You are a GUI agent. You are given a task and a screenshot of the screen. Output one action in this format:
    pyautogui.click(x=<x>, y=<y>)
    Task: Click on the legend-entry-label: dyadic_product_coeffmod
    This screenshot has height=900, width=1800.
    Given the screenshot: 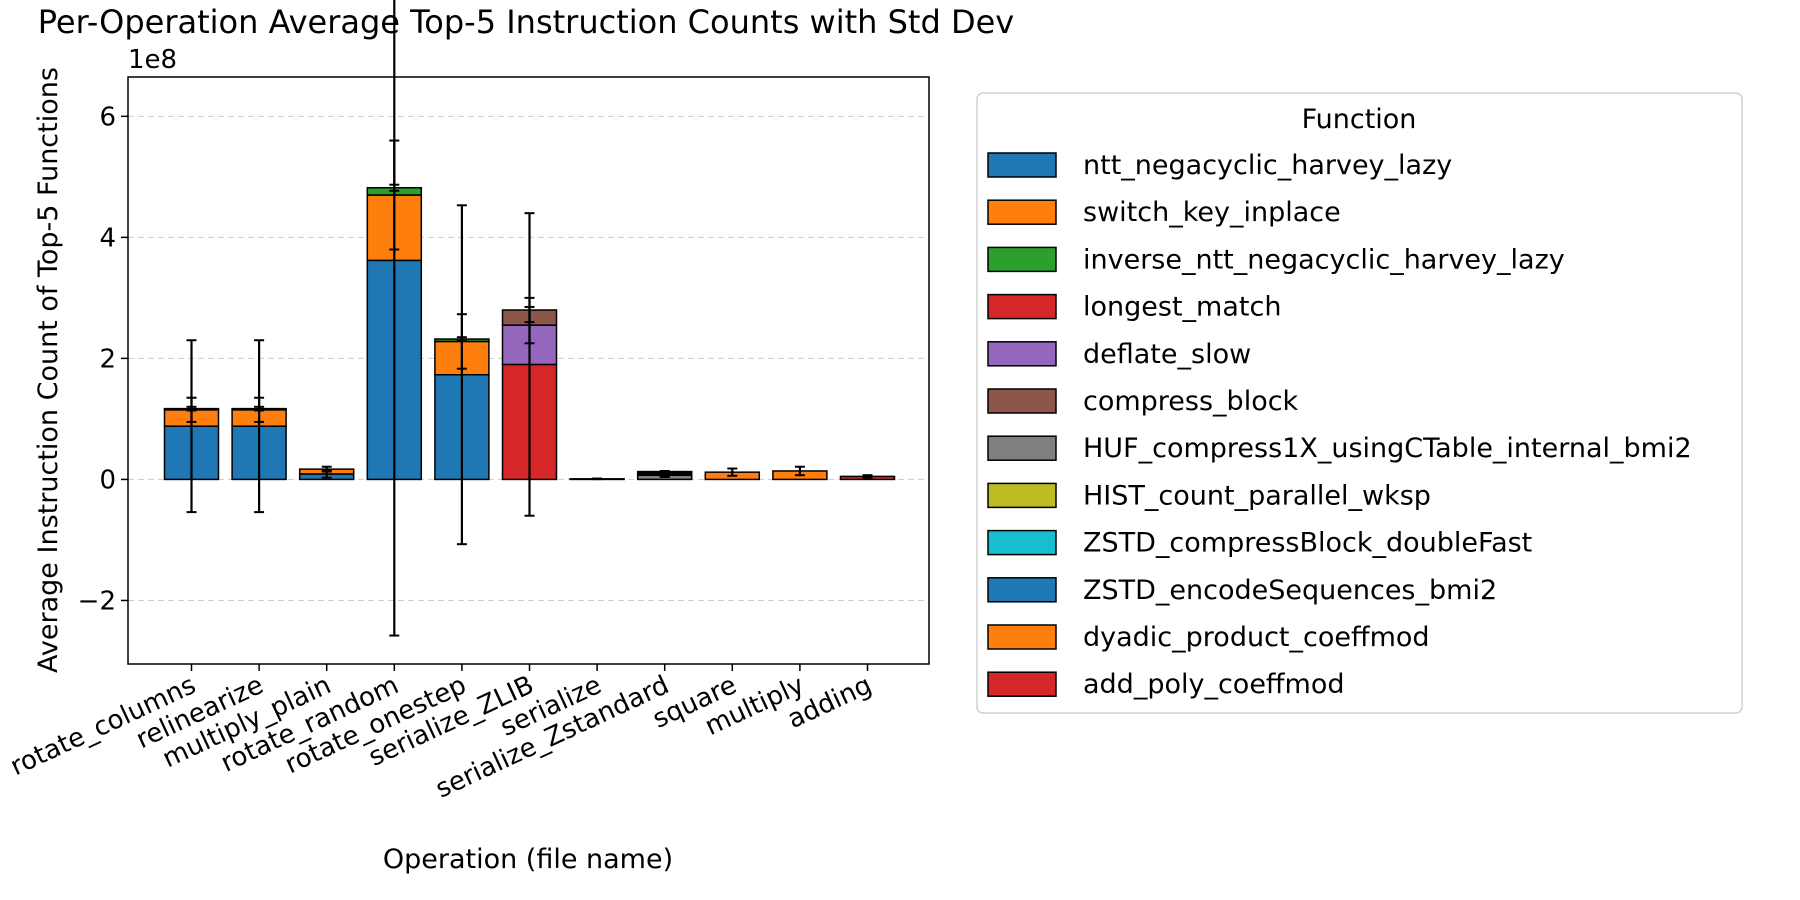 What is the action you would take?
    pyautogui.click(x=1256, y=637)
    